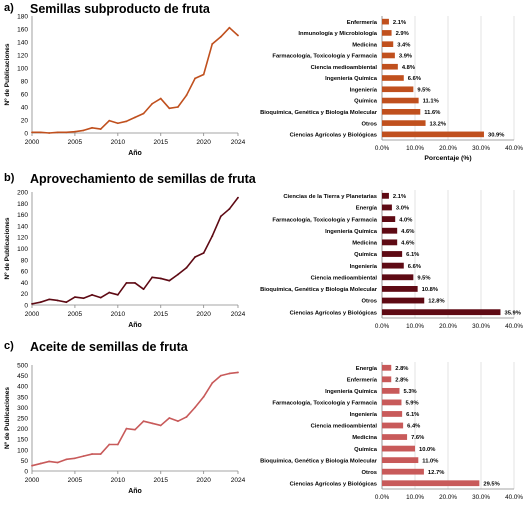 The width and height of the screenshot is (524, 506). What do you see at coordinates (414, 79) in the screenshot?
I see `data-label: 6.6%` at bounding box center [414, 79].